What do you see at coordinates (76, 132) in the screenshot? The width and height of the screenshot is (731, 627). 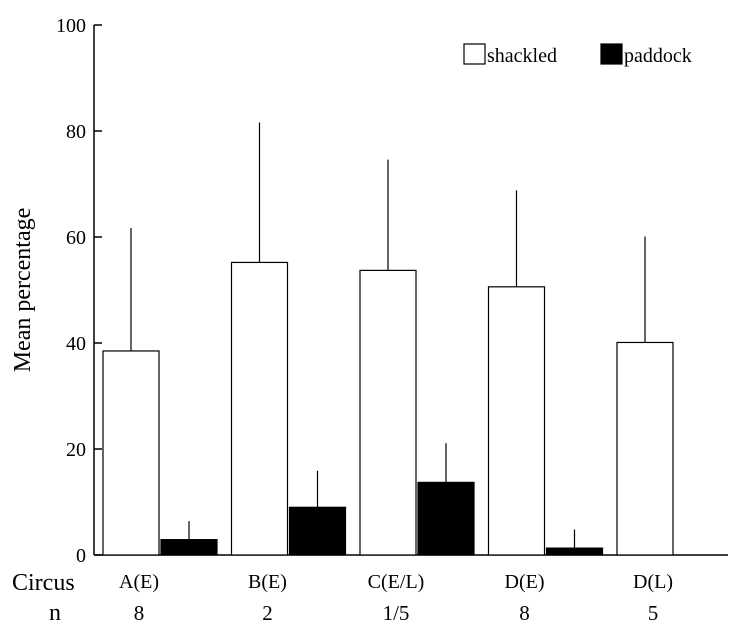 I see `y-tick-label: 80` at bounding box center [76, 132].